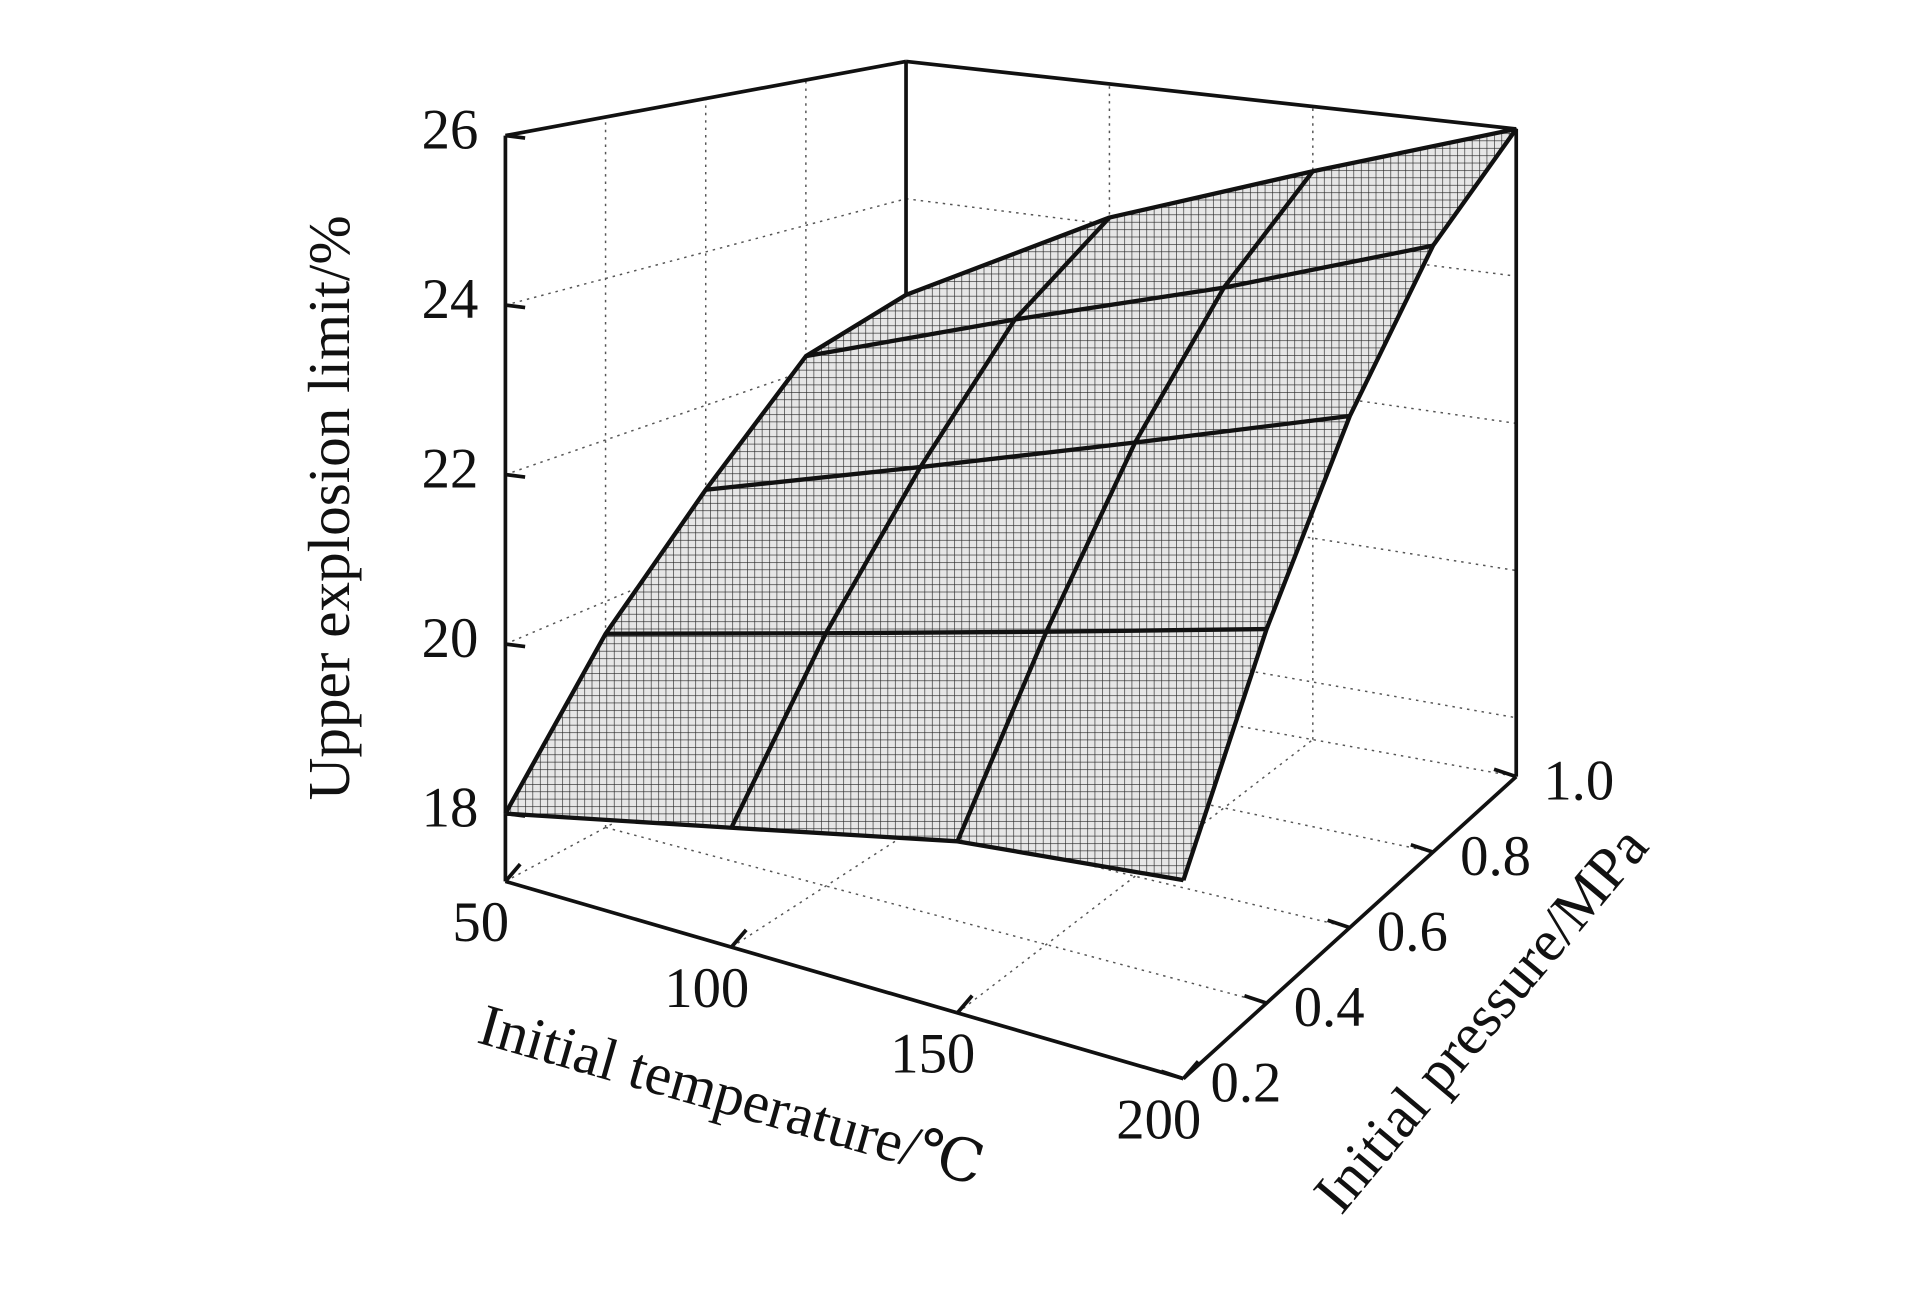  What do you see at coordinates (450, 130) in the screenshot?
I see `z-tick-label: 26` at bounding box center [450, 130].